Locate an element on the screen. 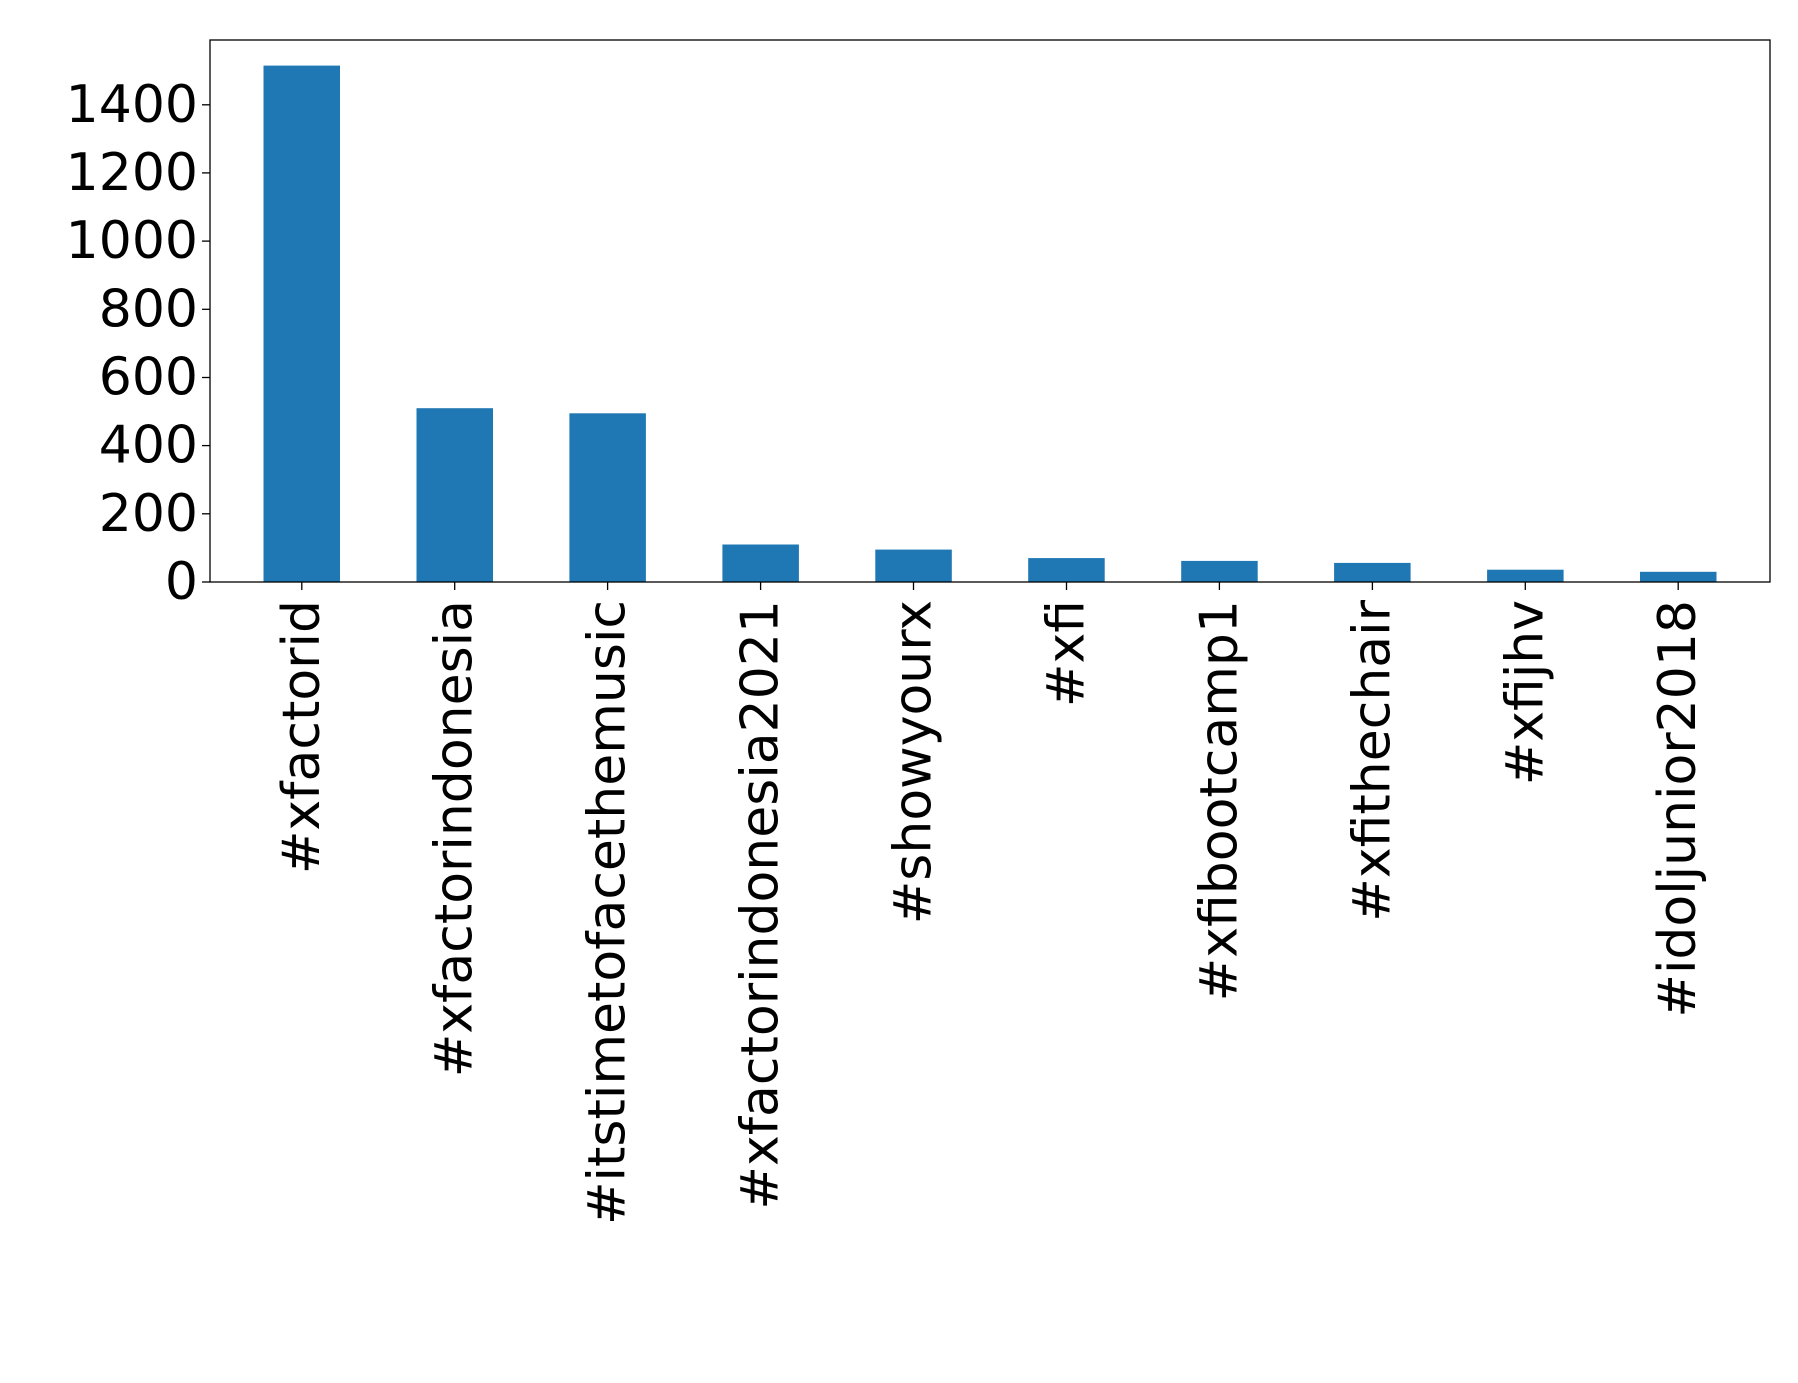 The image size is (1798, 1383). bar-itstimetofacethemusic is located at coordinates (607, 497).